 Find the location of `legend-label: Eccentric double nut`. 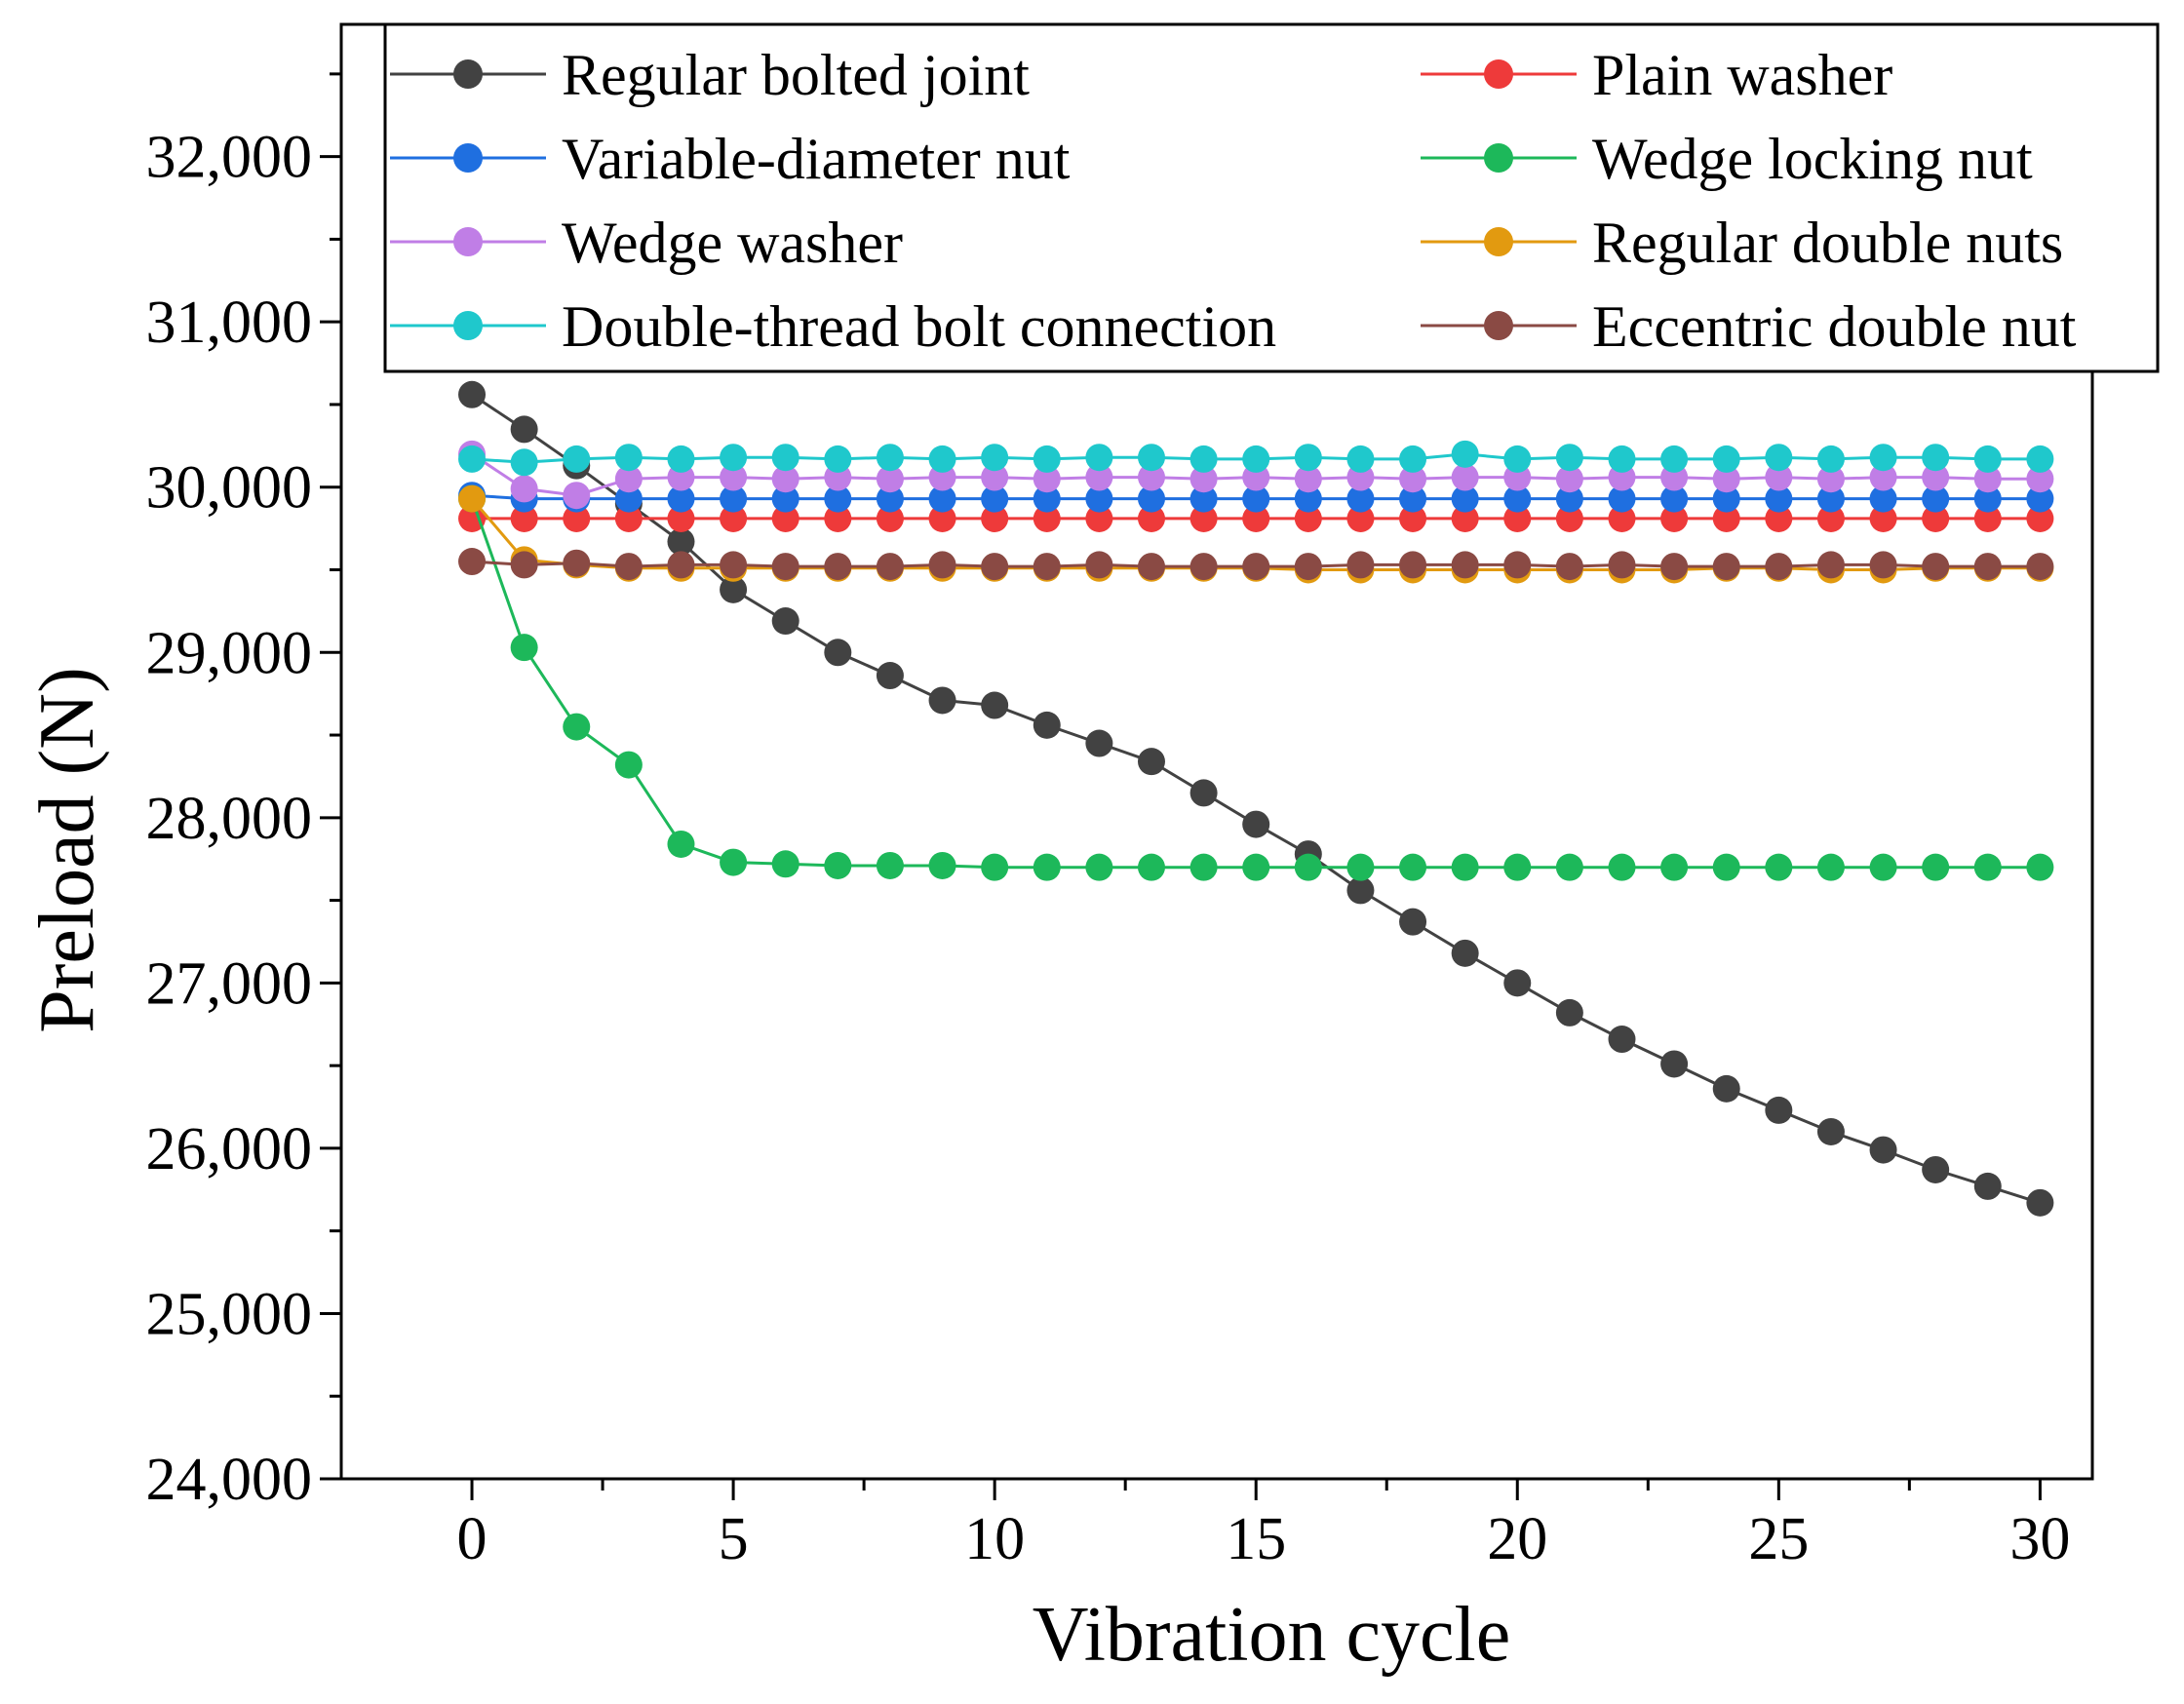

legend-label: Eccentric double nut is located at coordinates (1834, 326).